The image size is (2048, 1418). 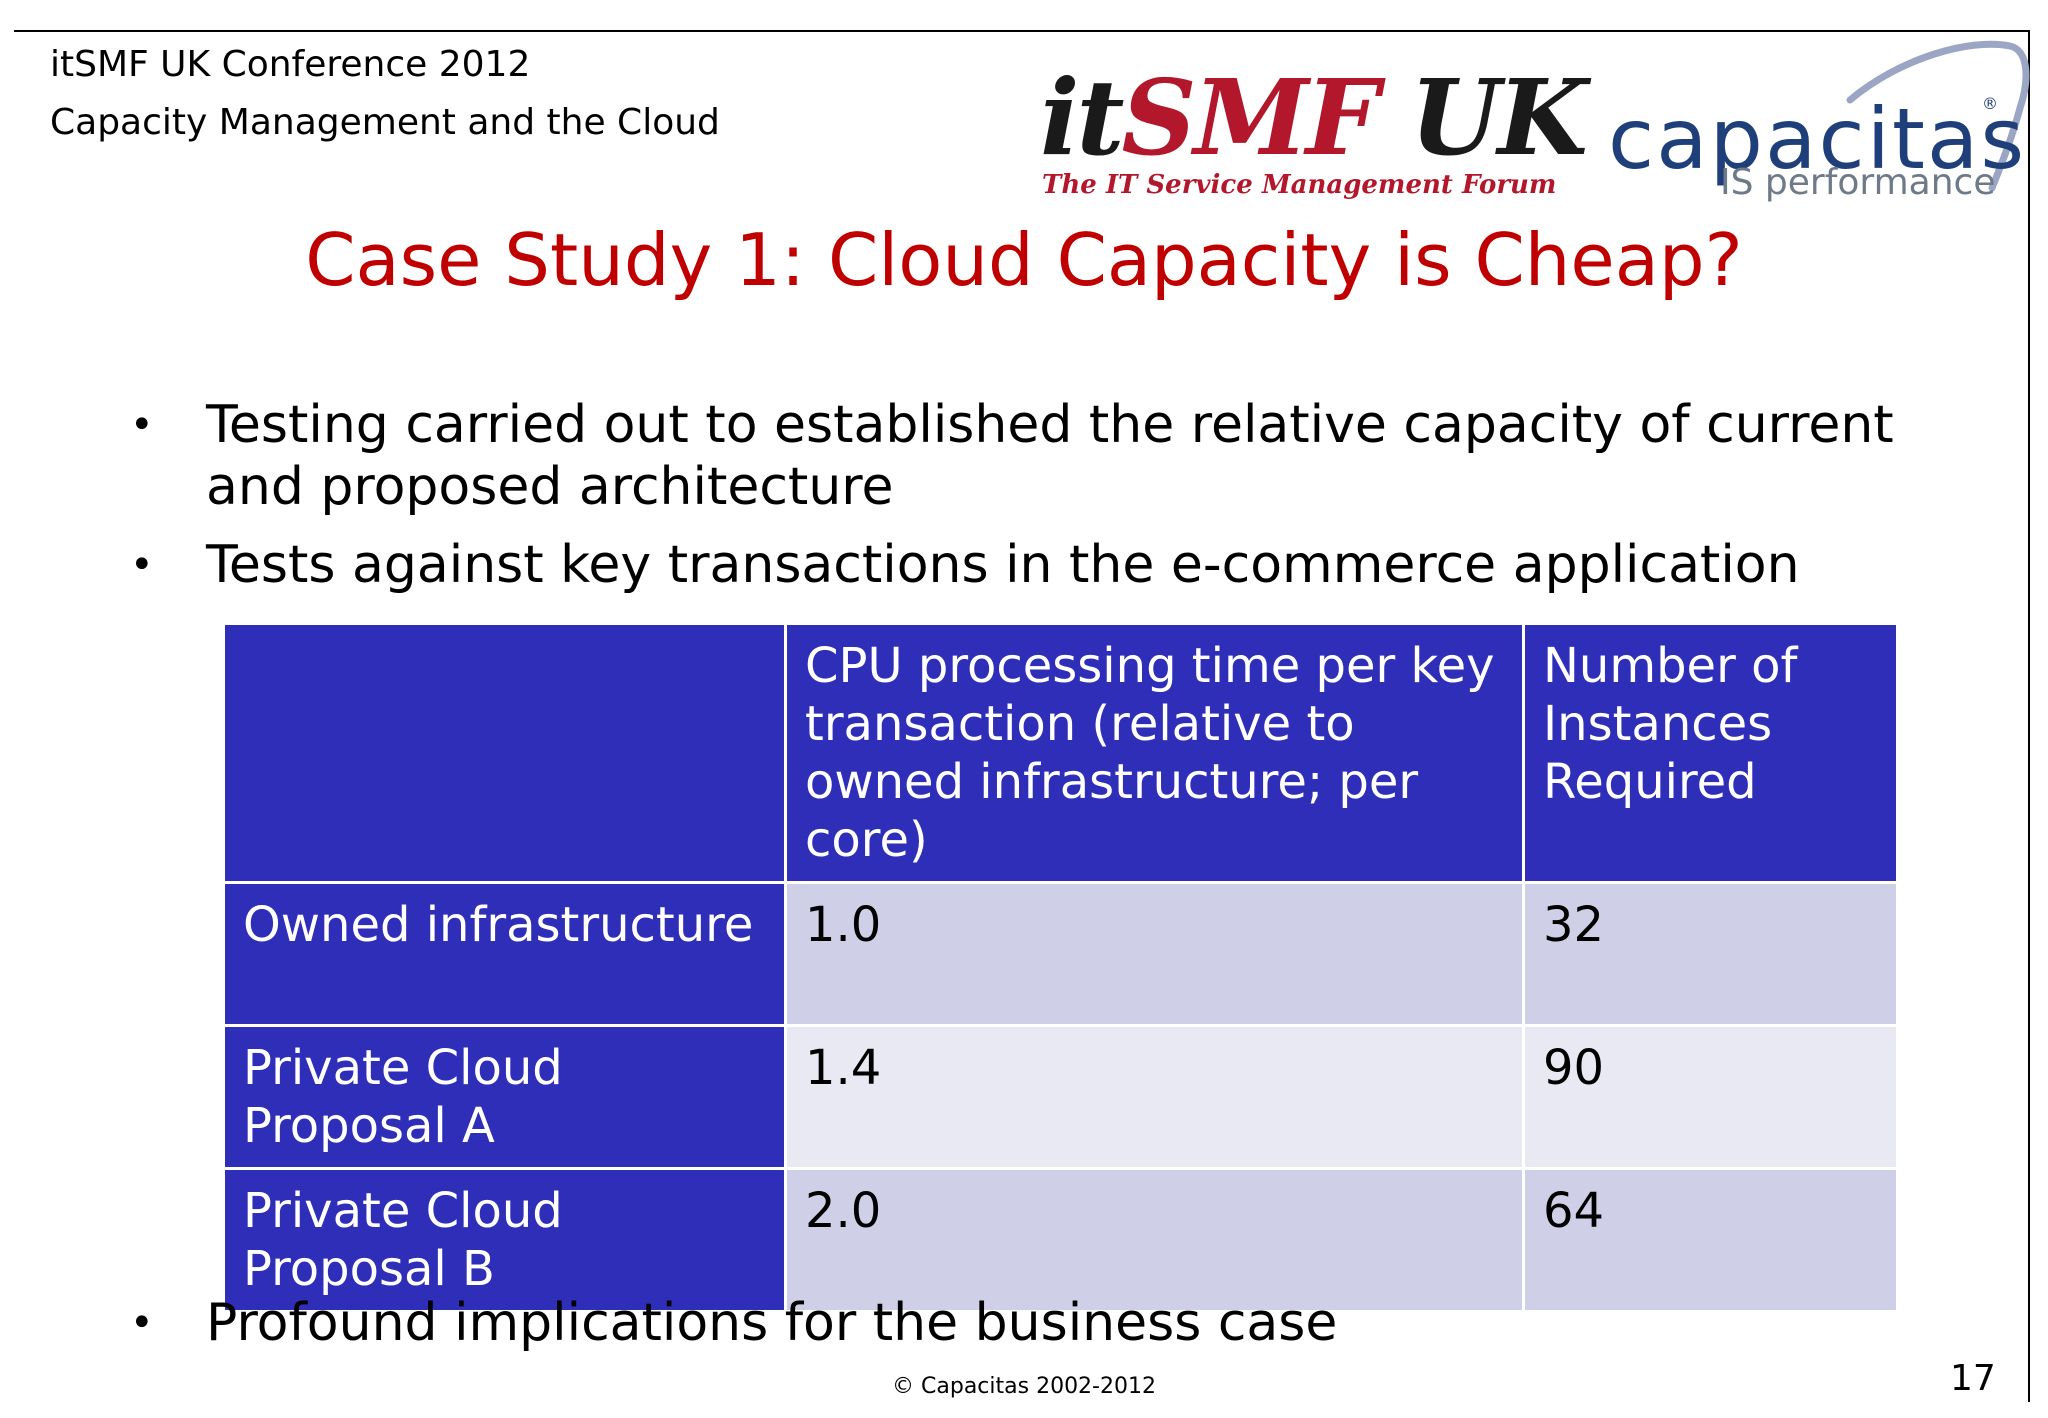 What do you see at coordinates (385, 122) in the screenshot?
I see `header-talk-title: Capacity Management and the Cloud` at bounding box center [385, 122].